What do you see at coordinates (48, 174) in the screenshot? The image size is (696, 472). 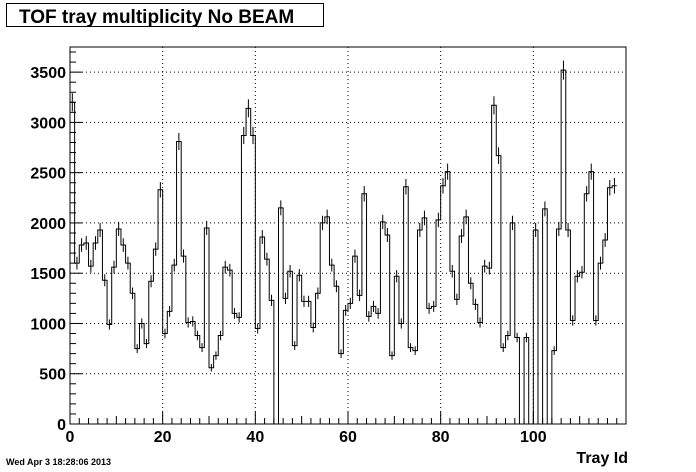 I see `y-tick-label: 2500` at bounding box center [48, 174].